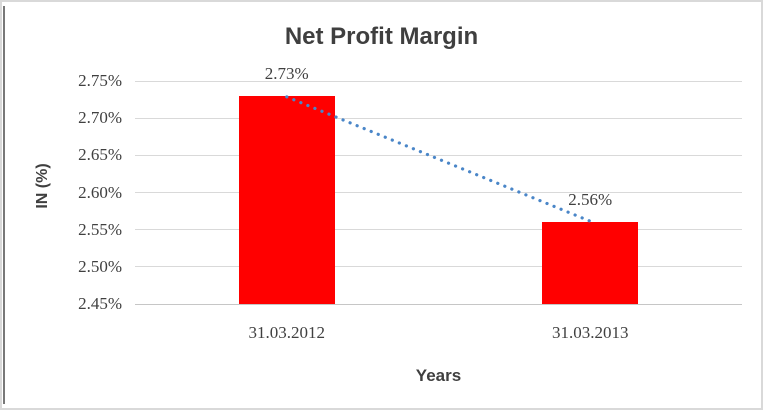 This screenshot has width=763, height=410. What do you see at coordinates (590, 200) in the screenshot?
I see `data-label: 2.56%` at bounding box center [590, 200].